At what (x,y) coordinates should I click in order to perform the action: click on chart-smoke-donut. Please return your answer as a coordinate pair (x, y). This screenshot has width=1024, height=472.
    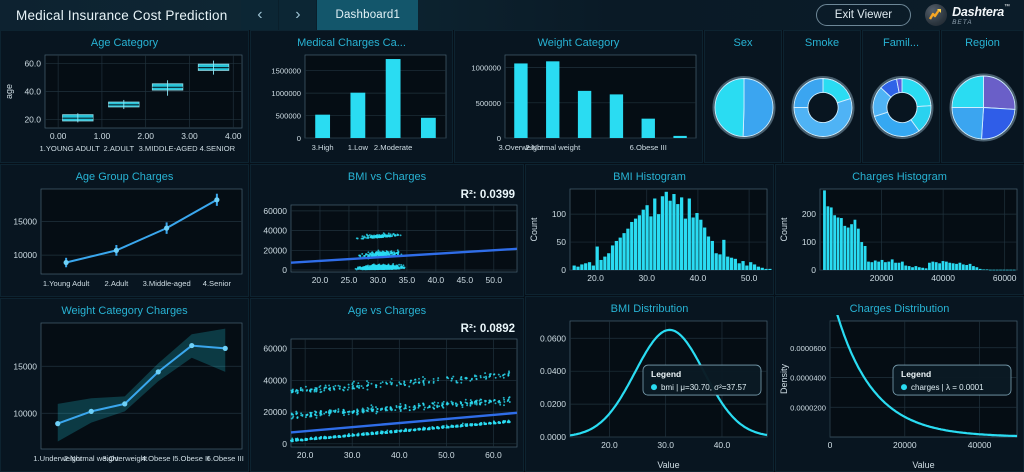
    Looking at the image, I should click on (822, 105).